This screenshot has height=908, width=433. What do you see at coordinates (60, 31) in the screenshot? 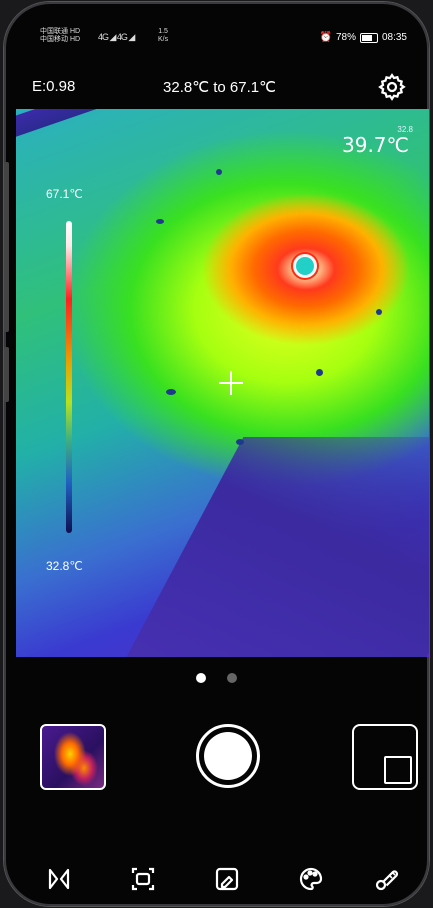
I see `carrier-1: 中国联通 HD` at bounding box center [60, 31].